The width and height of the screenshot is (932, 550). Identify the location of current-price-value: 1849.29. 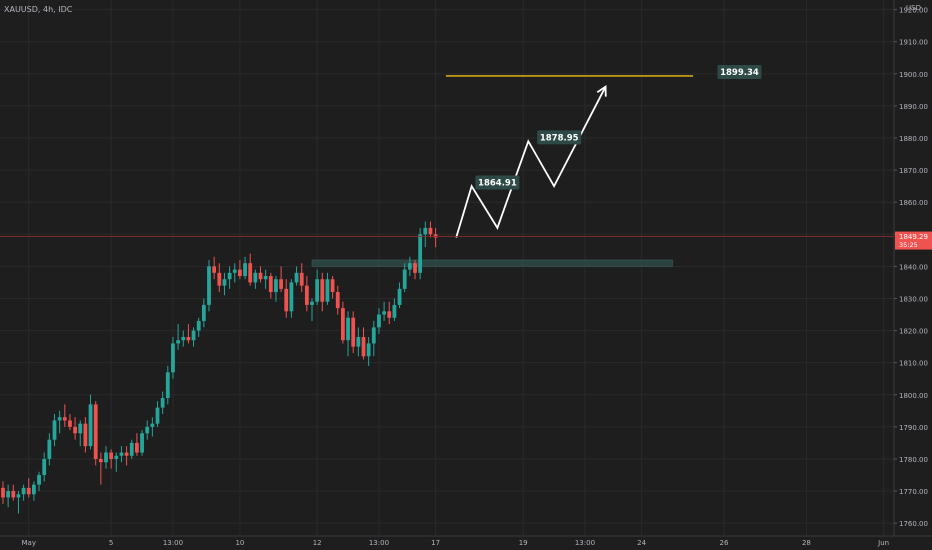
(913, 237).